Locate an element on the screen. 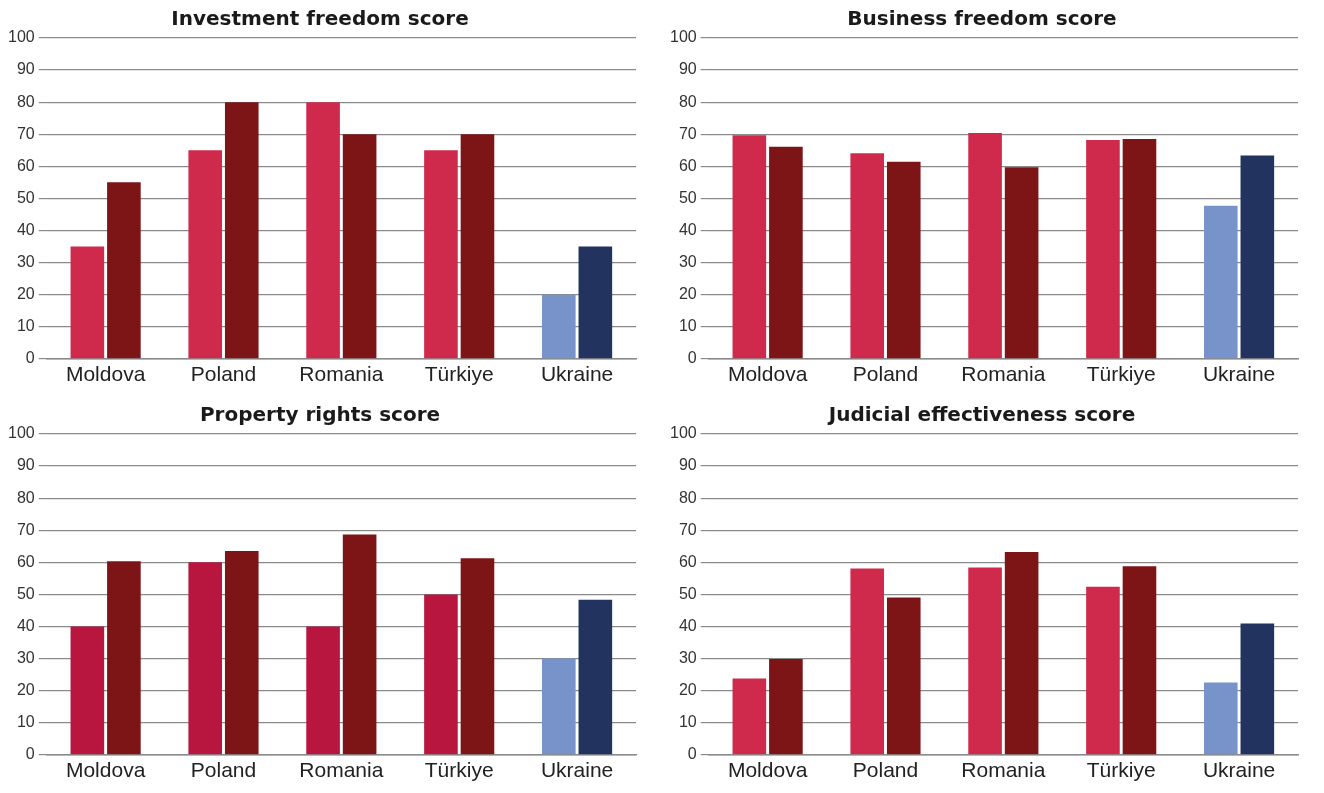  chart-title: Business freedom score is located at coordinates (982, 18).